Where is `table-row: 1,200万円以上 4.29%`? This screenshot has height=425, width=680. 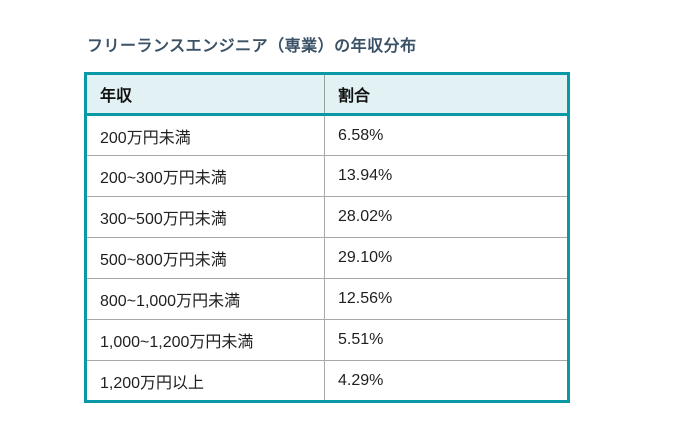 table-row: 1,200万円以上 4.29% is located at coordinates (327, 381).